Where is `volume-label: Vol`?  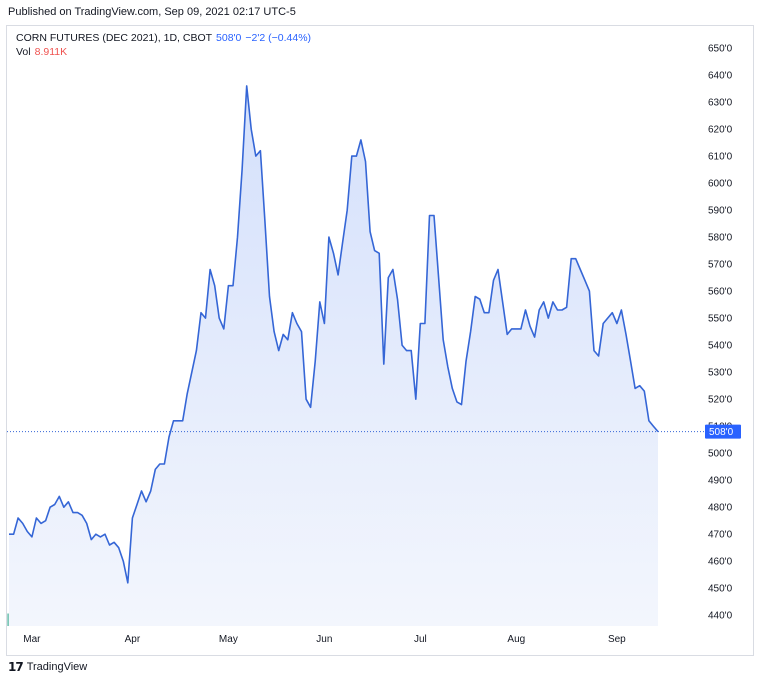 volume-label: Vol is located at coordinates (23, 52).